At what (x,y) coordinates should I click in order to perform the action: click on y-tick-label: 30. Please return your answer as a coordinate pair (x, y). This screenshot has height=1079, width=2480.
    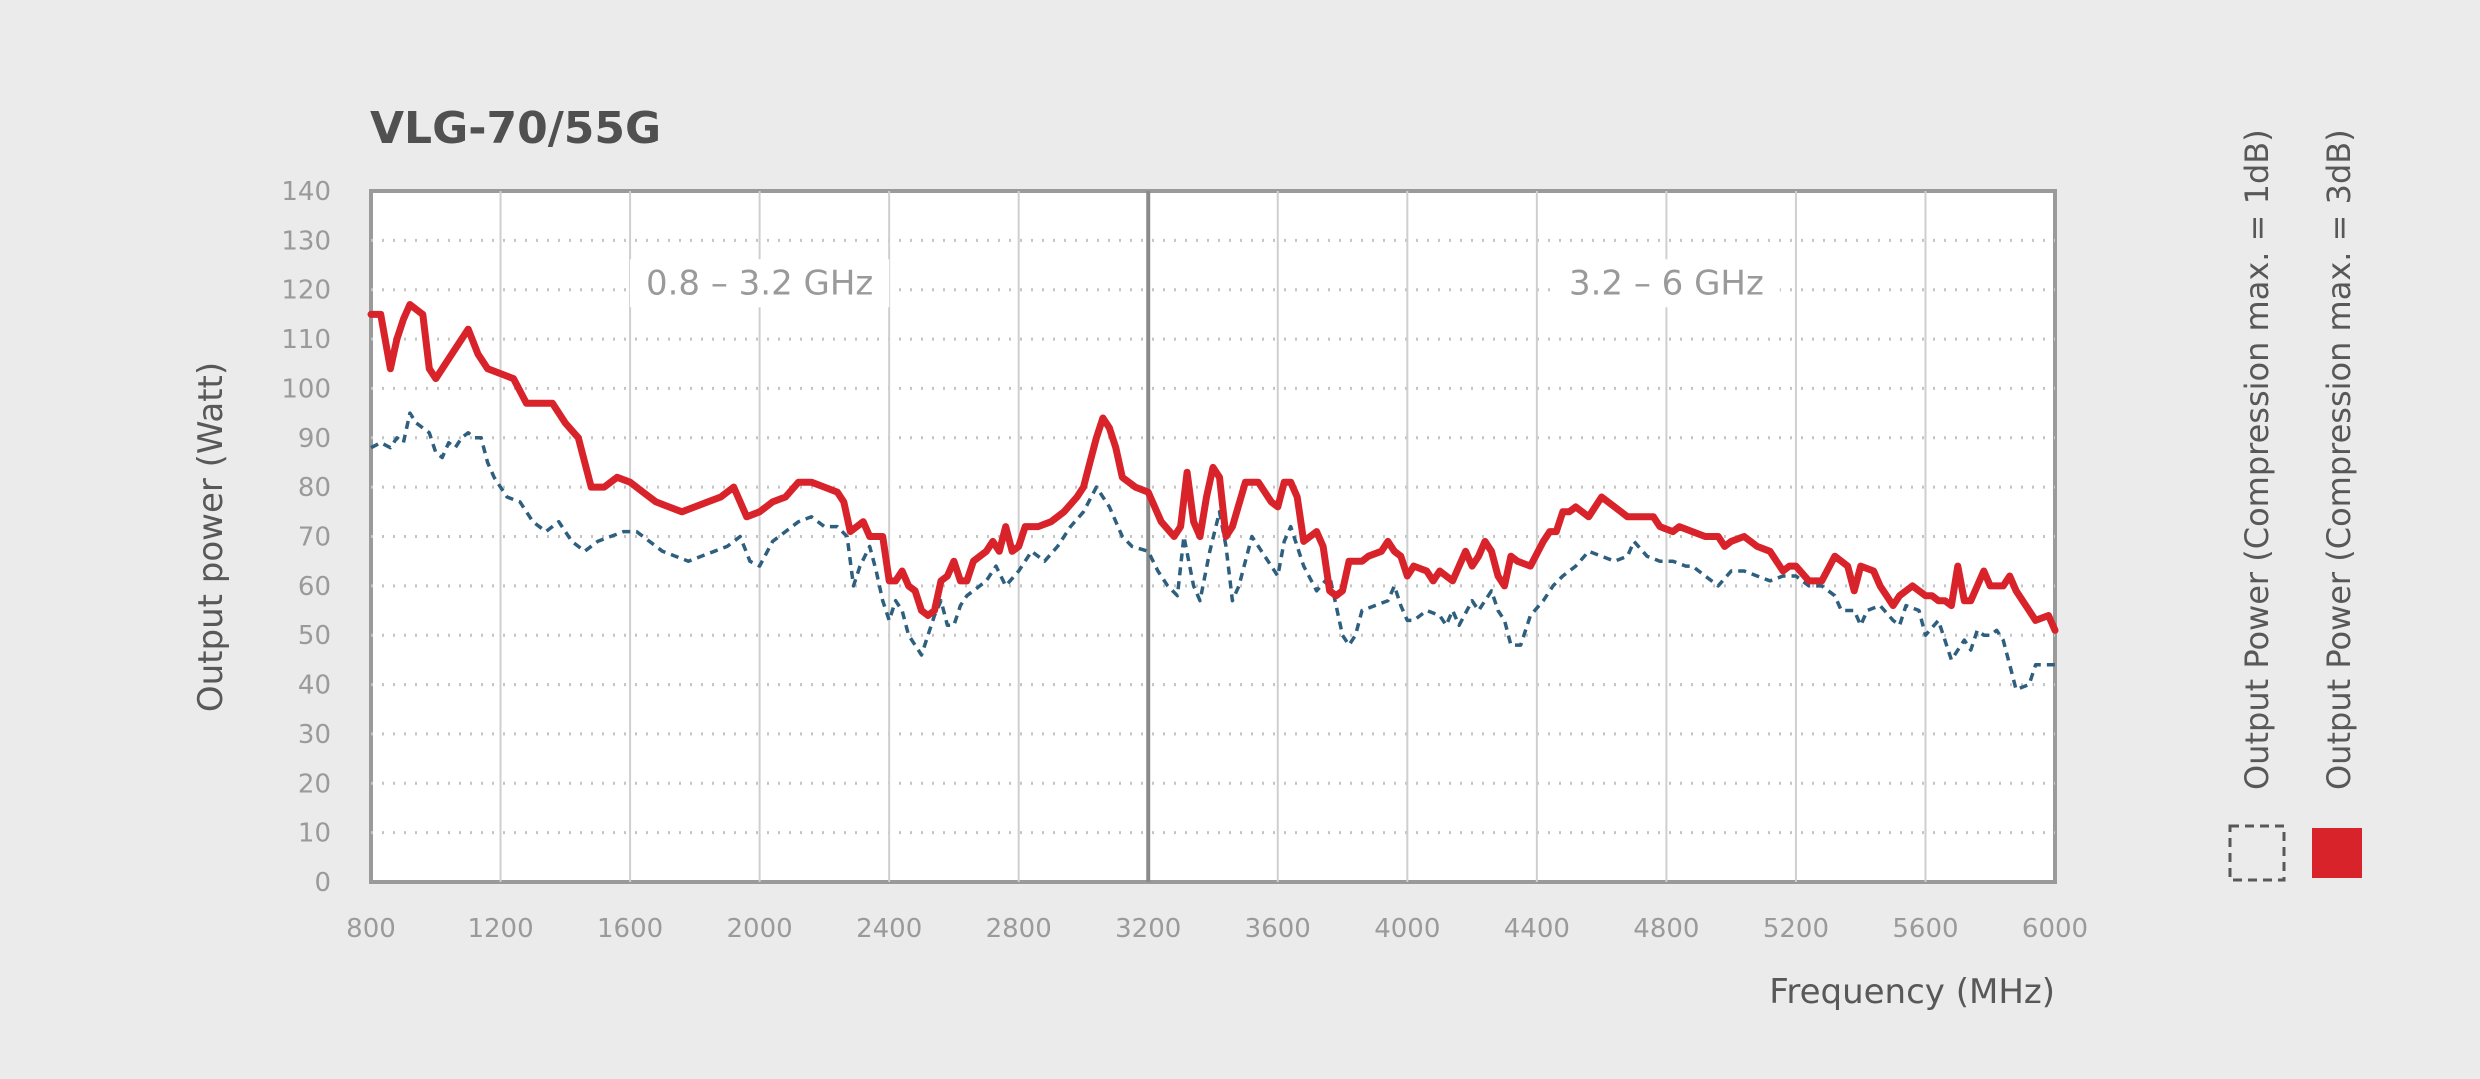
    Looking at the image, I should click on (314, 735).